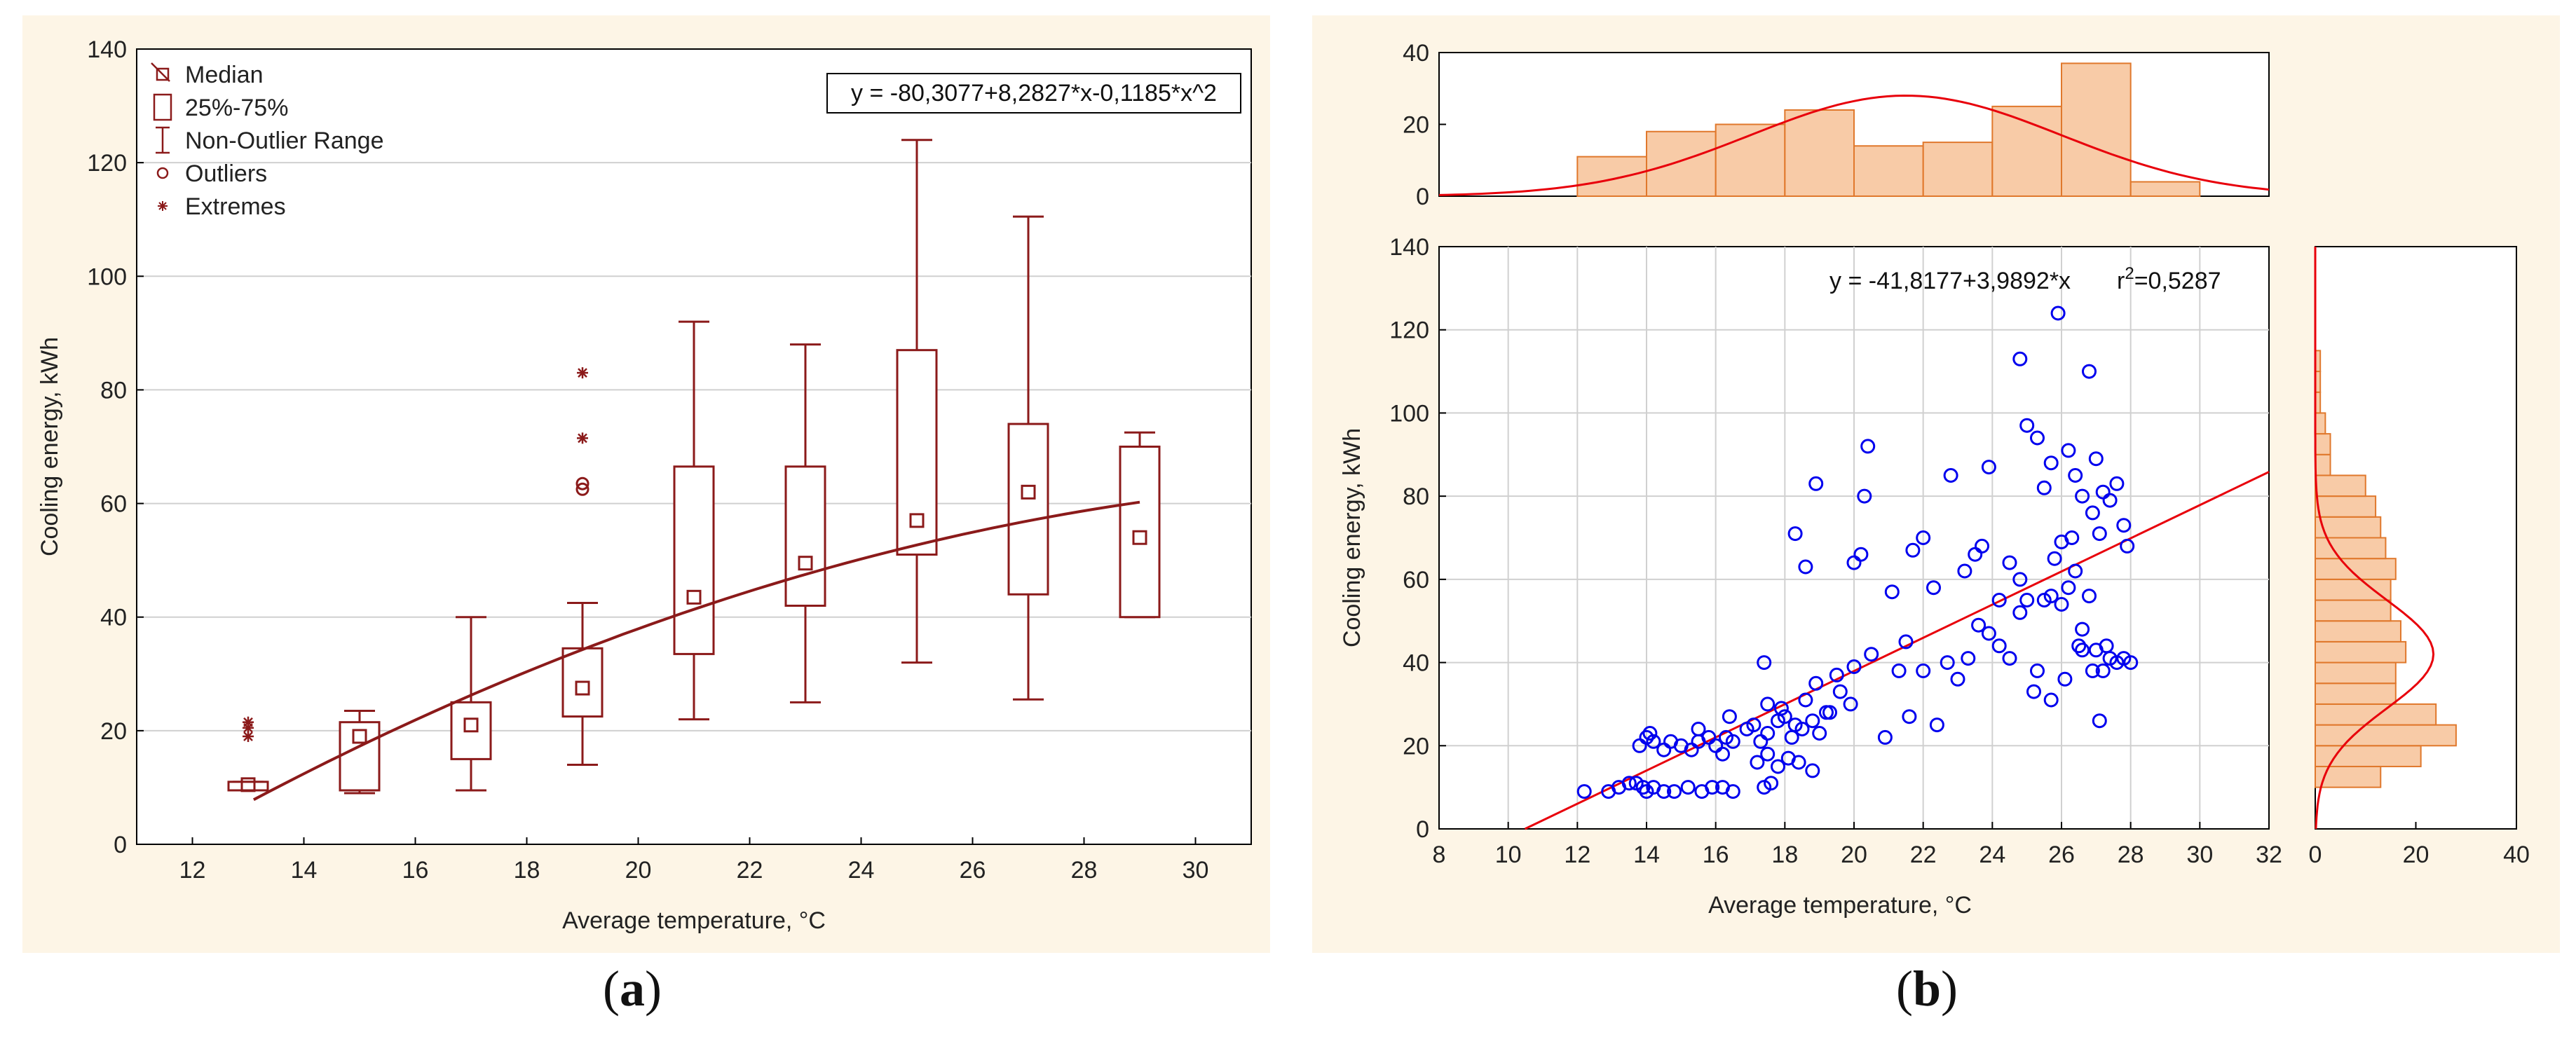  What do you see at coordinates (1927, 989) in the screenshot?
I see `caption-b-letter: b` at bounding box center [1927, 989].